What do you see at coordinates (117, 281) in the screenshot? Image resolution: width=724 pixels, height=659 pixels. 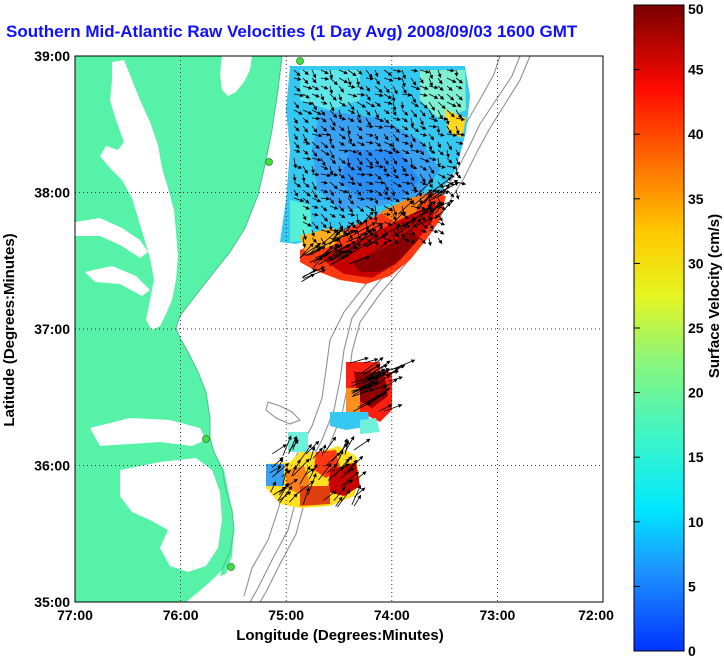 I see `rappahannock-river` at bounding box center [117, 281].